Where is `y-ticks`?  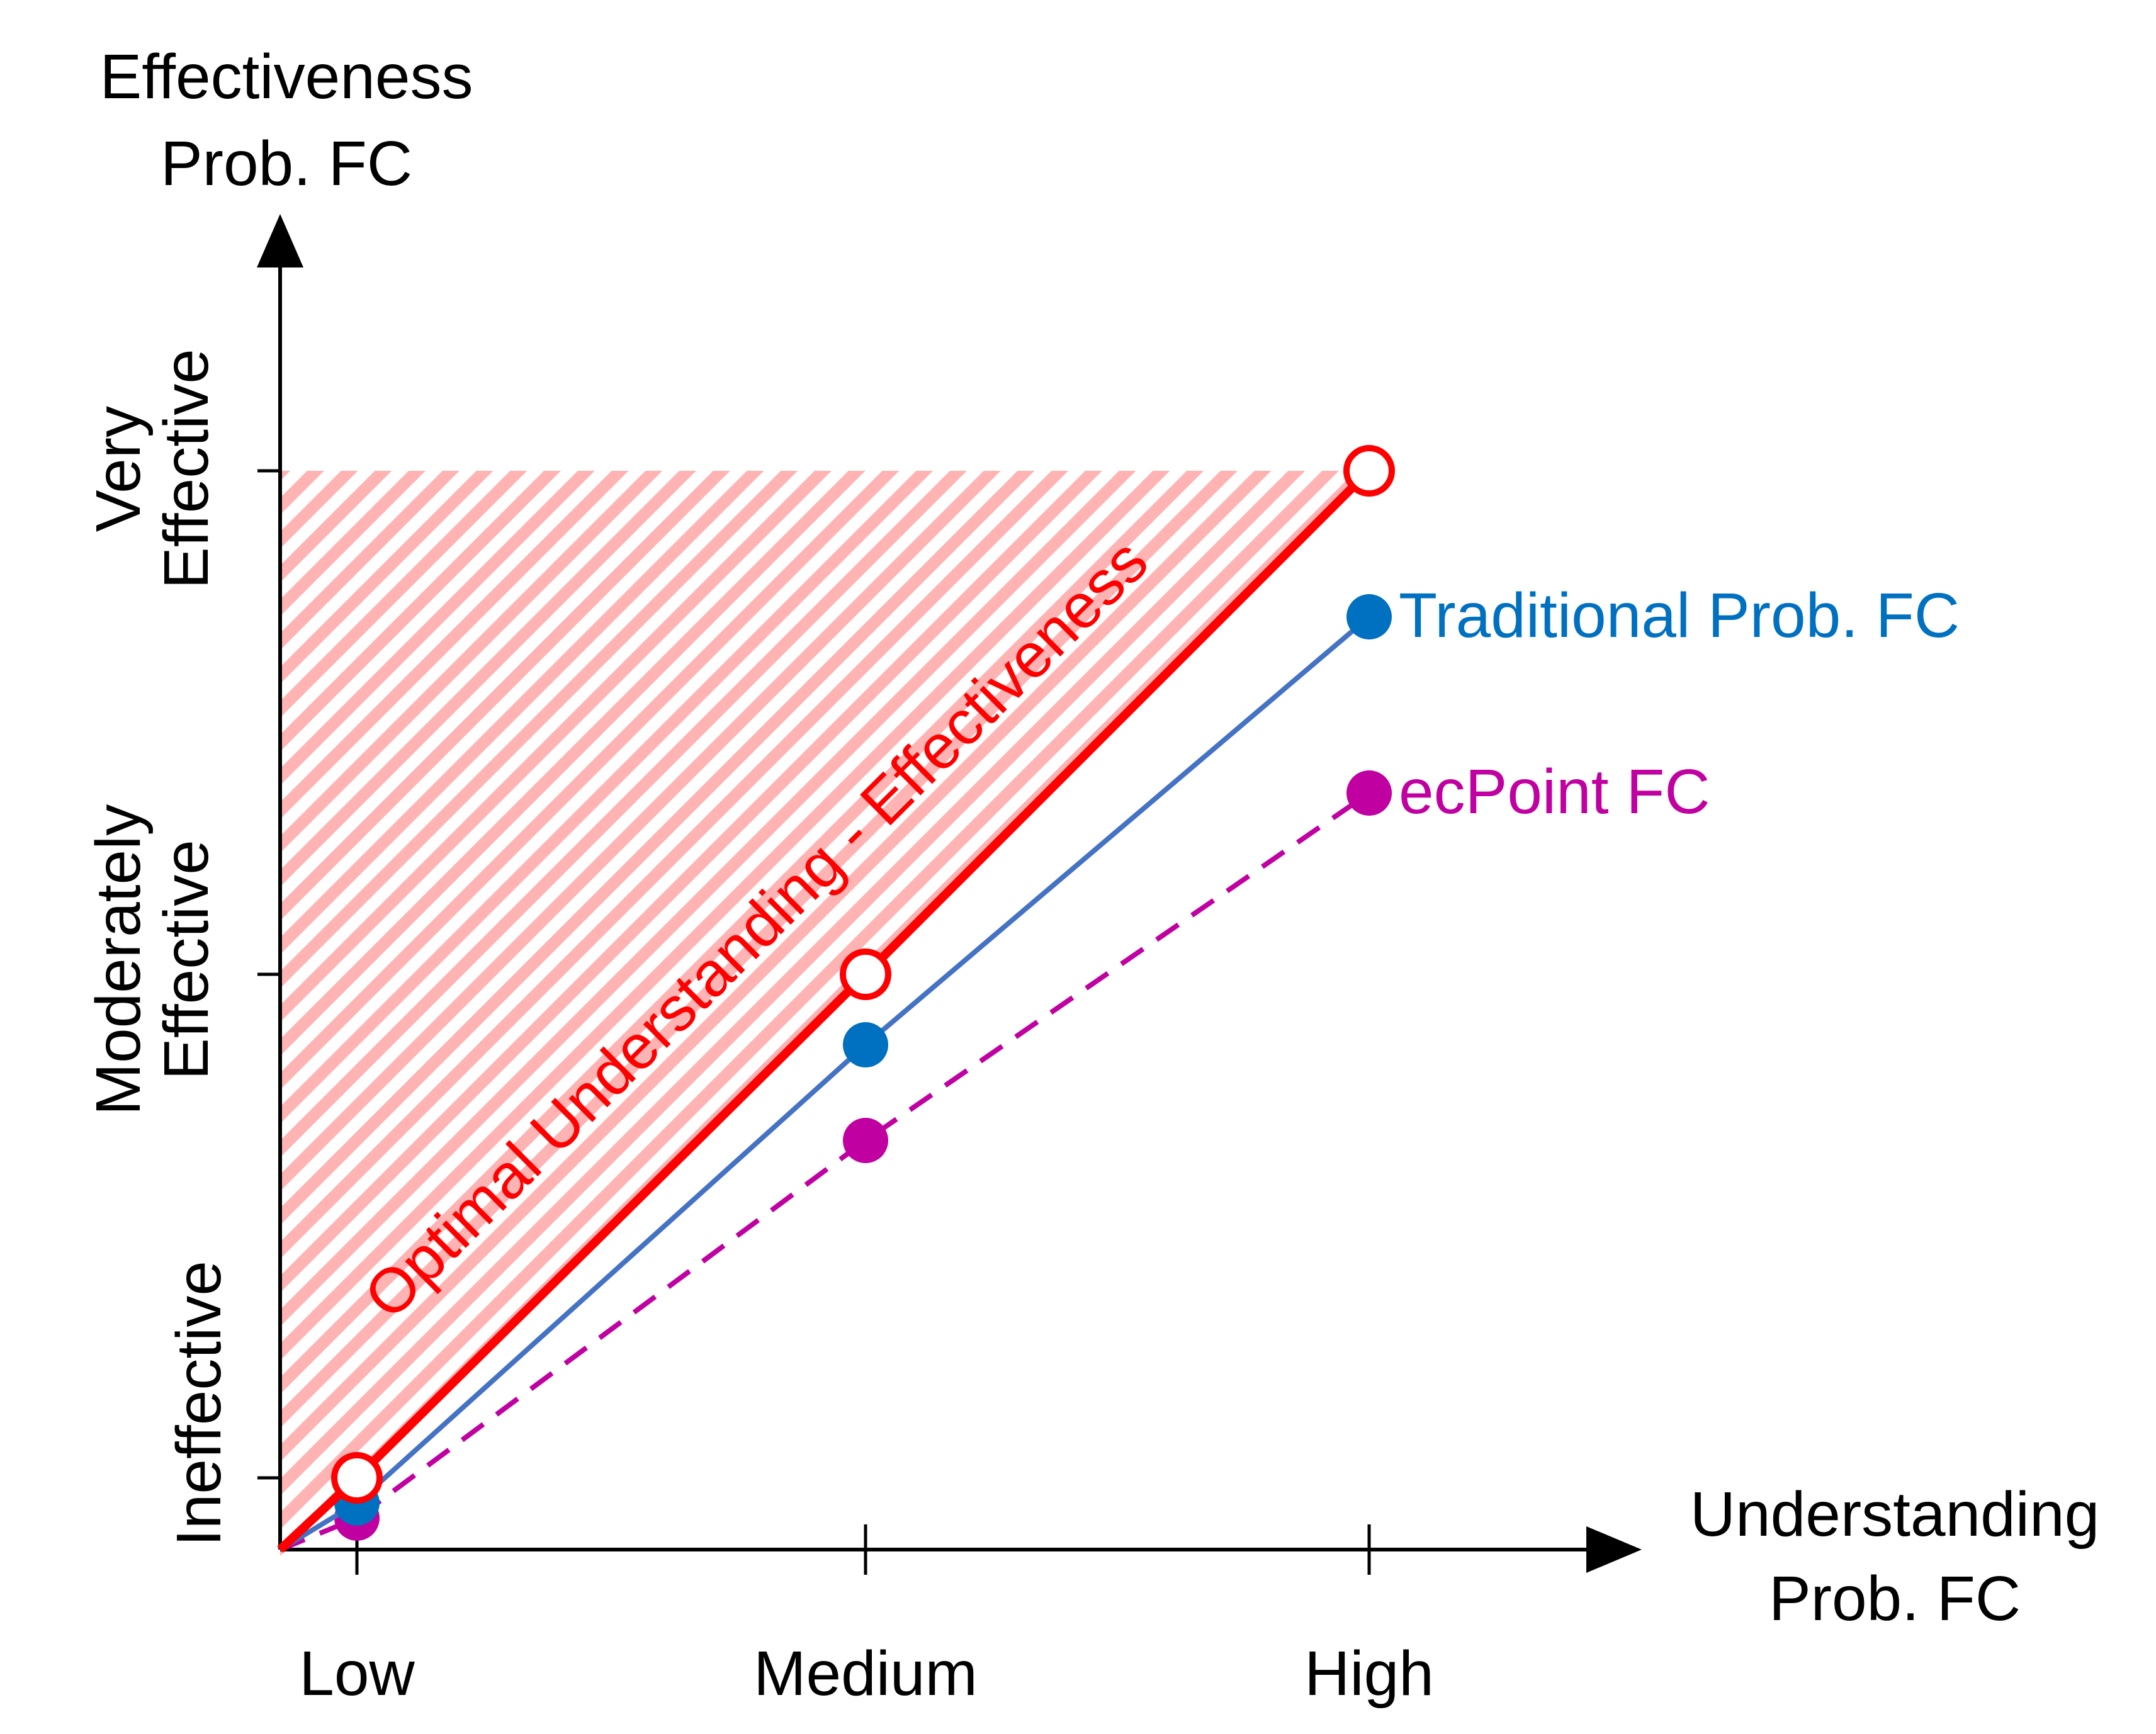 y-ticks is located at coordinates (268, 975).